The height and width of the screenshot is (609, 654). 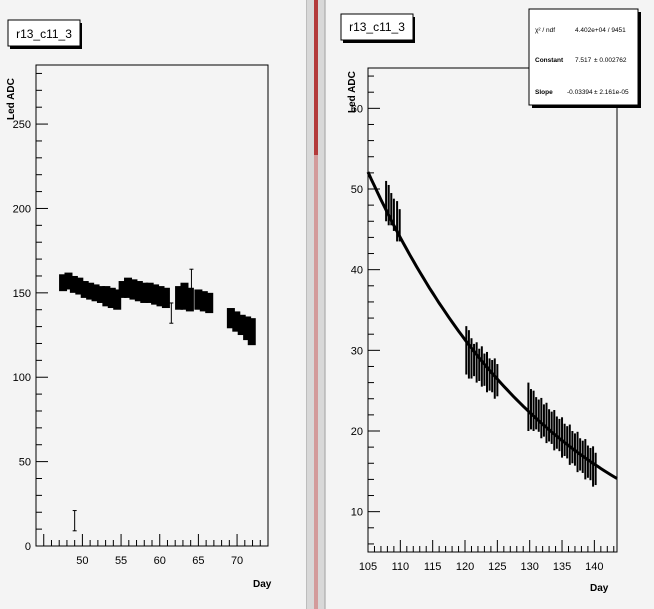 What do you see at coordinates (530, 567) in the screenshot?
I see `right-x-tick-label: 130` at bounding box center [530, 567].